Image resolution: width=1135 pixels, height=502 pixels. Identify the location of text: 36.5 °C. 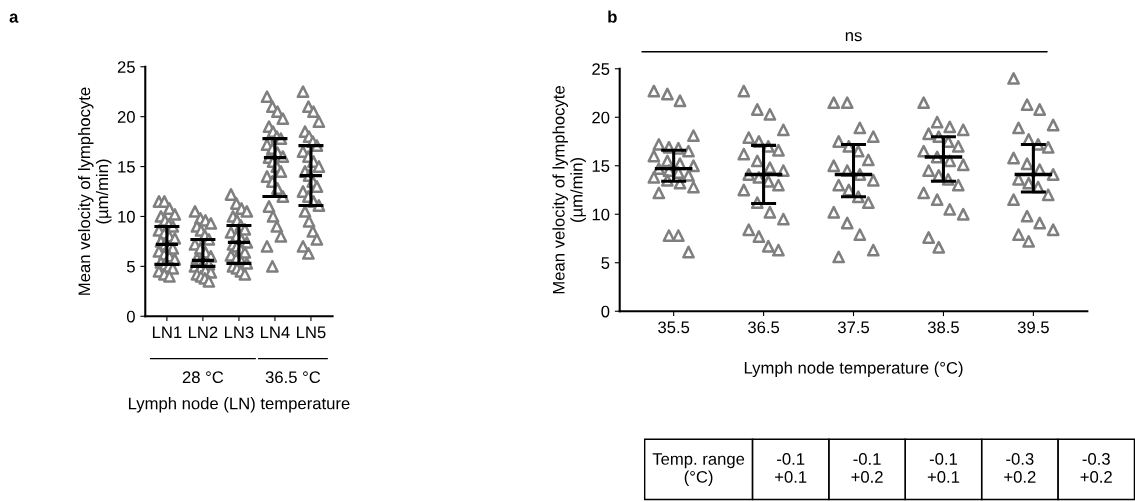
(293, 377).